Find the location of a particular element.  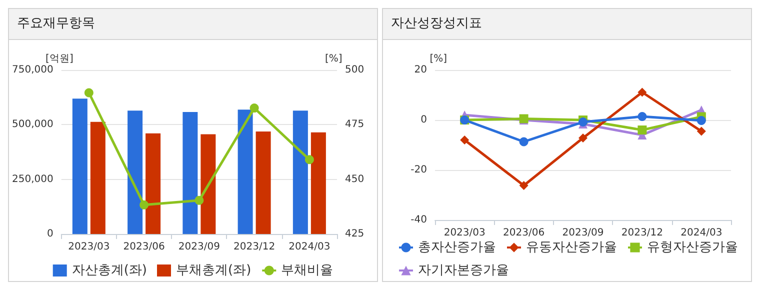

y-tick-label: 20 is located at coordinates (420, 70).